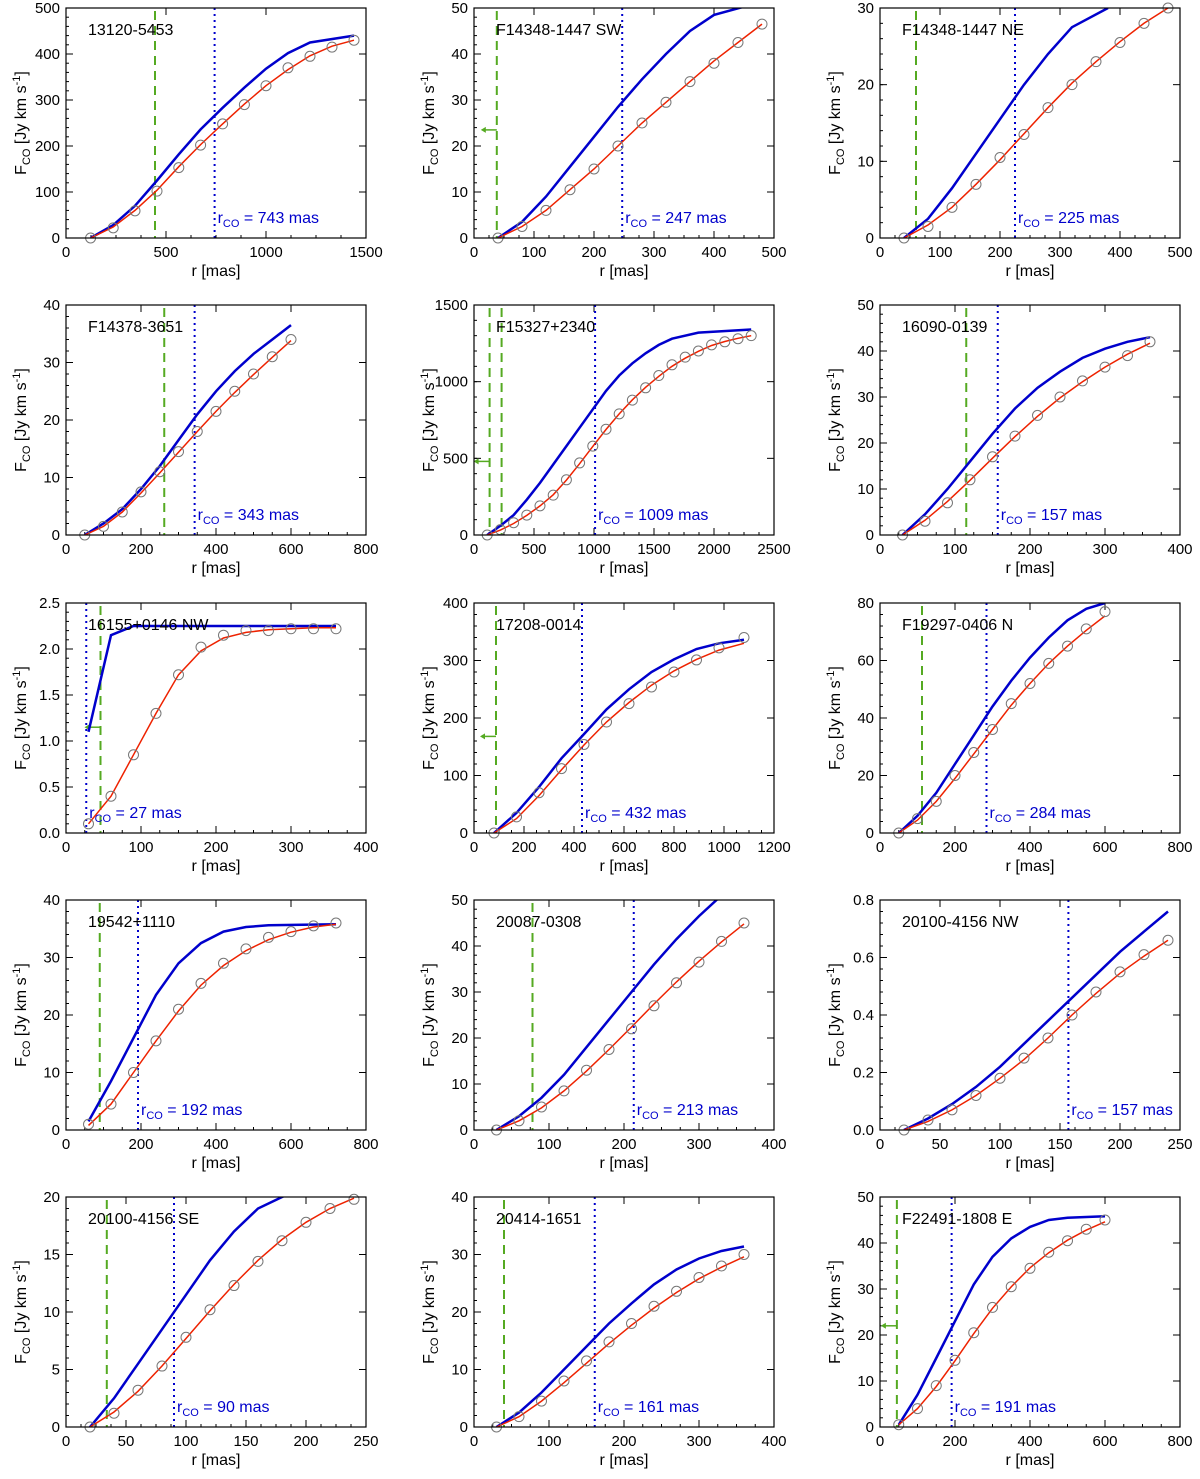 The height and width of the screenshot is (1479, 1200). What do you see at coordinates (49, 603) in the screenshot?
I see `y-tick-label: 2.5` at bounding box center [49, 603].